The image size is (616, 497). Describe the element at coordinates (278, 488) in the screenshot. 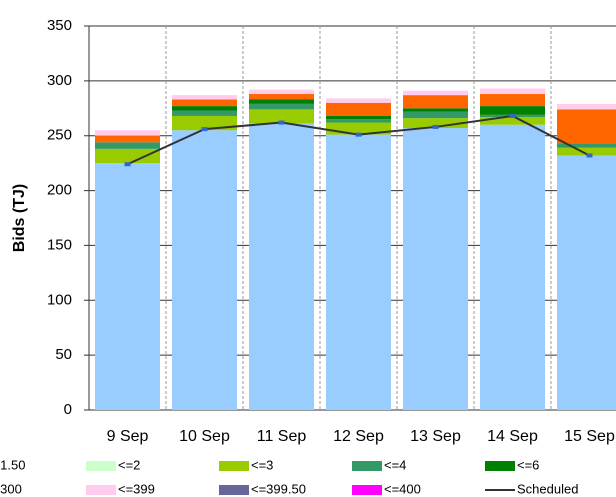

I see `legend-label: <=399.50` at that location.